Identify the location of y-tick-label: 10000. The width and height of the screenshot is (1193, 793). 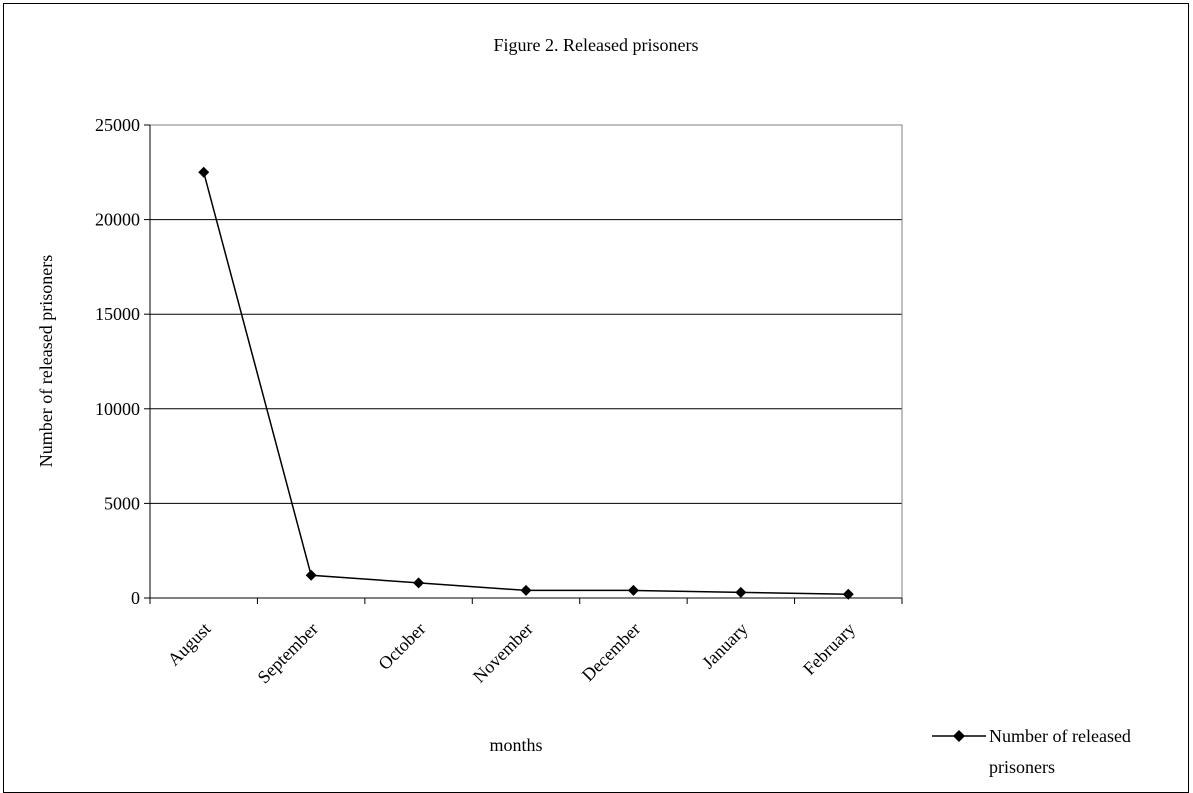
(117, 409).